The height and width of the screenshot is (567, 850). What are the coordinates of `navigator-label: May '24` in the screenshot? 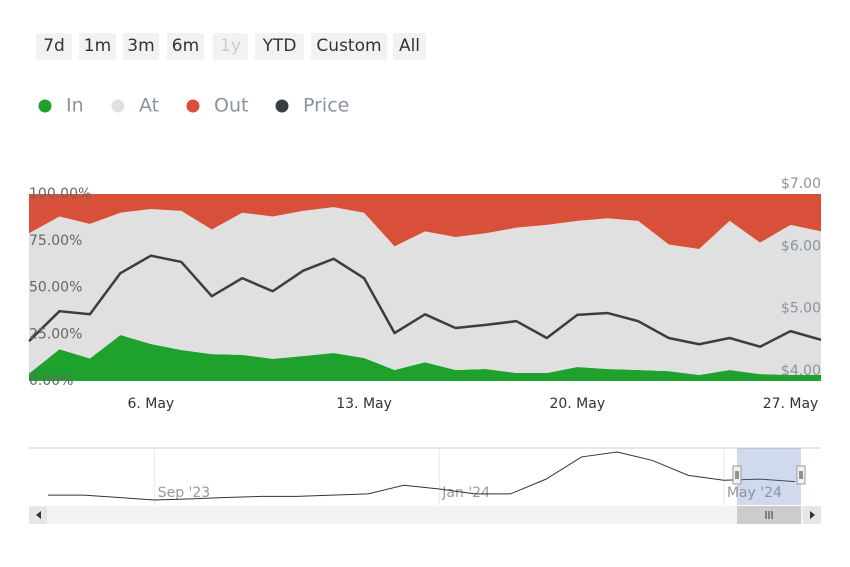 It's located at (754, 493).